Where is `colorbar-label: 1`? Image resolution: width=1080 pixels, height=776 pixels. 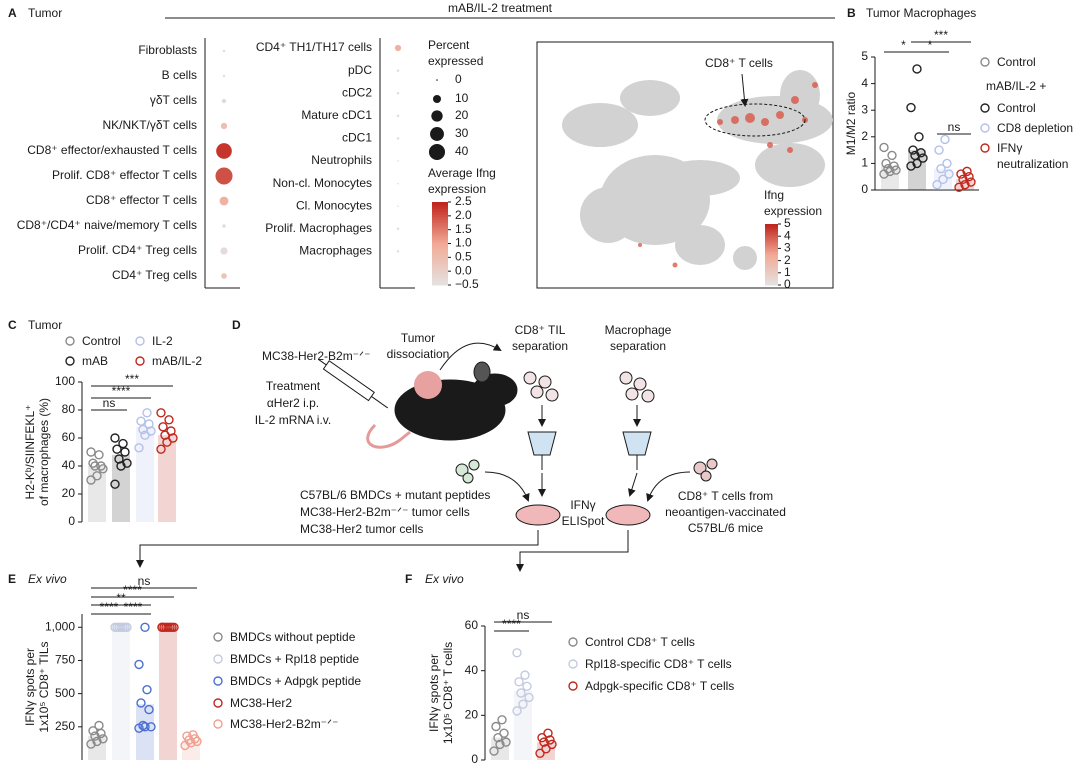
colorbar-label: 1 is located at coordinates (787, 272).